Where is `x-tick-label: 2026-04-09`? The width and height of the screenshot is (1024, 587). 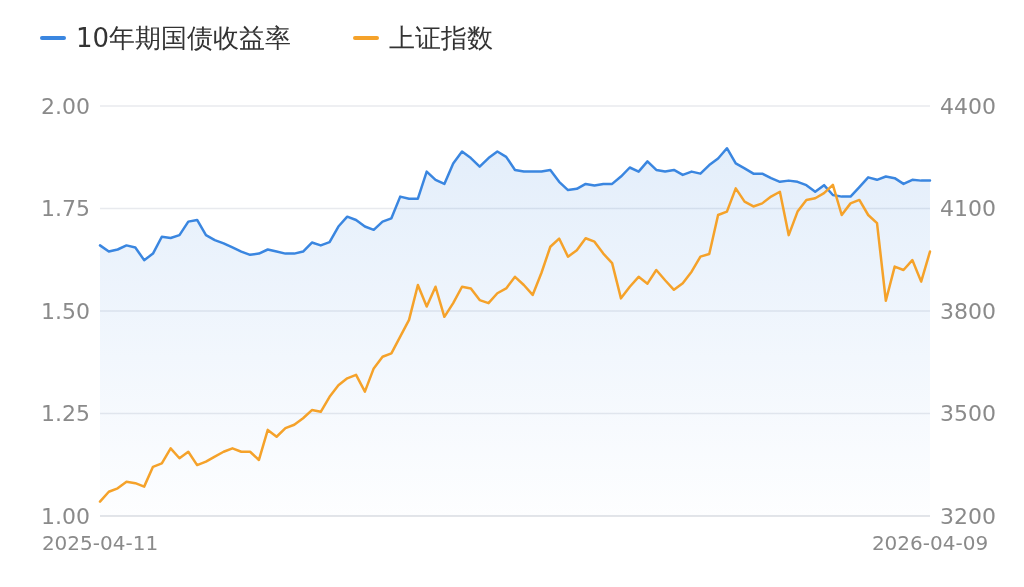 x-tick-label: 2026-04-09 is located at coordinates (930, 543).